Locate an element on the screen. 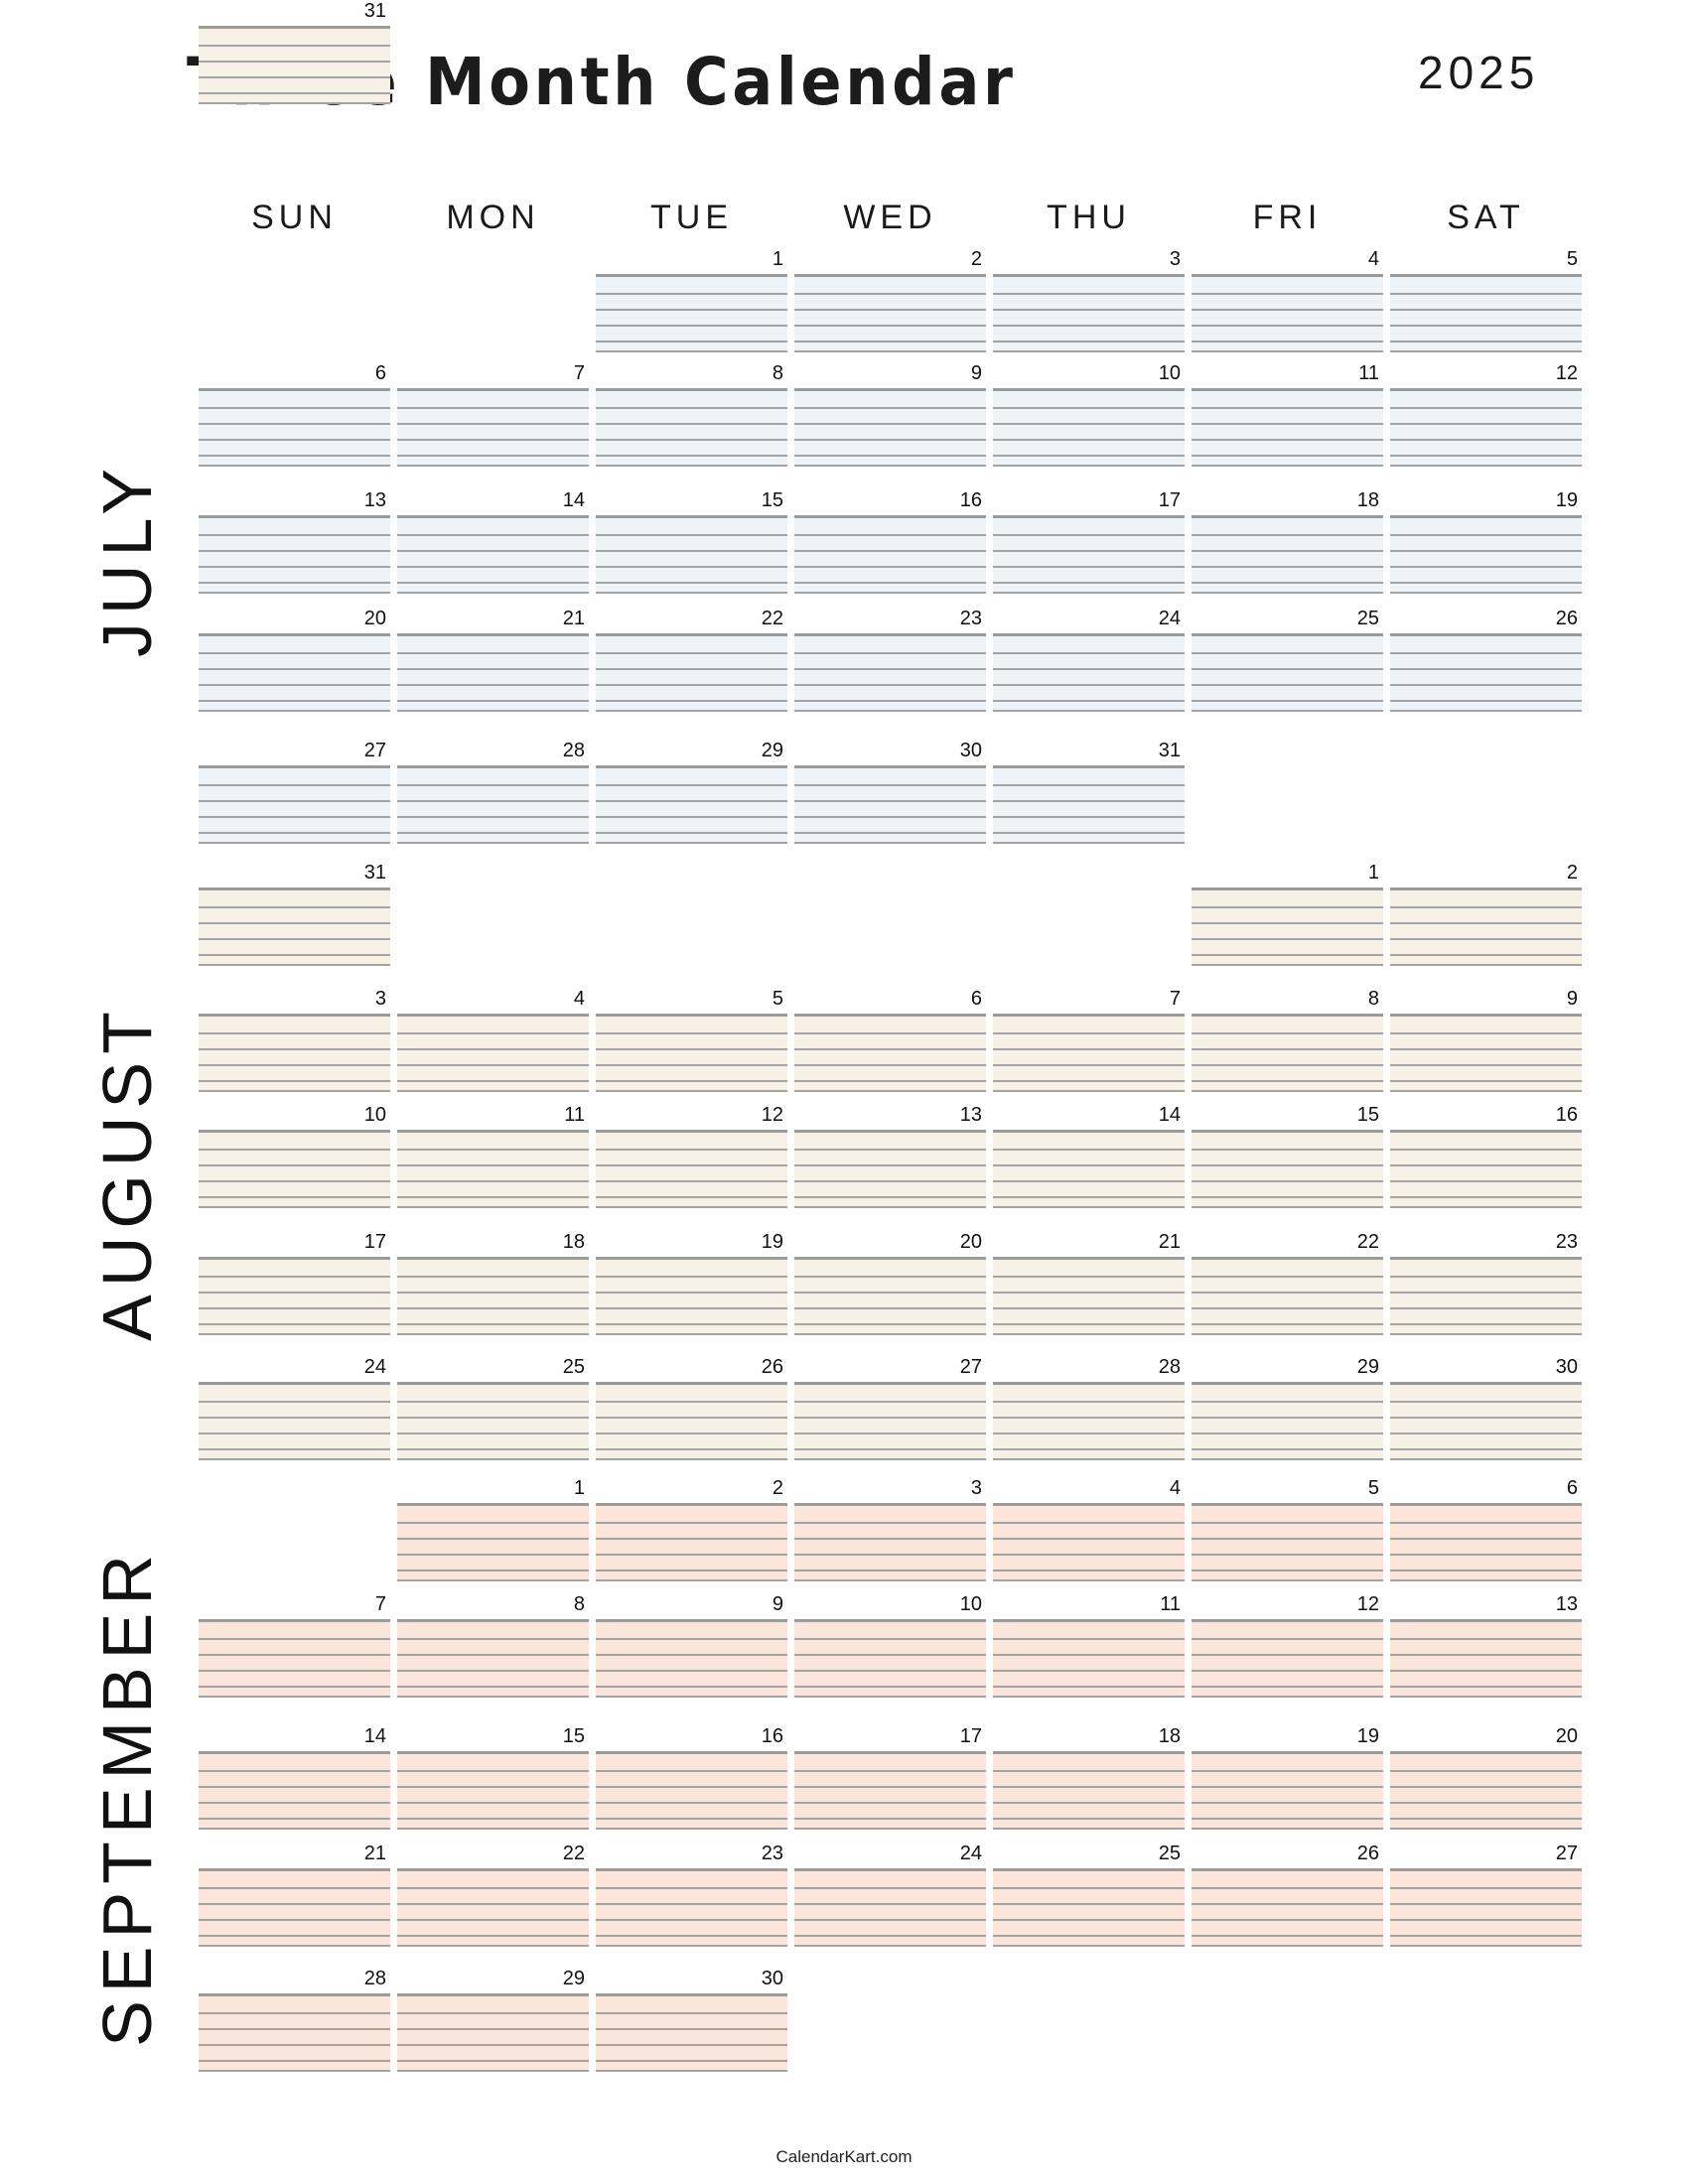  day-cell-september-3: 3 is located at coordinates (890, 1529).